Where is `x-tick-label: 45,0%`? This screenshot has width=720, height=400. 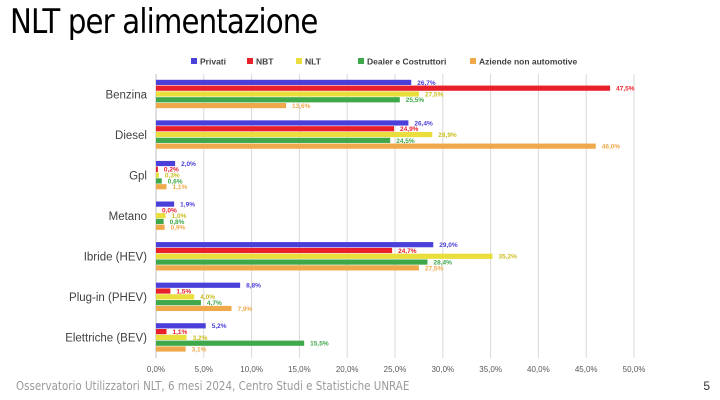 x-tick-label: 45,0% is located at coordinates (586, 369).